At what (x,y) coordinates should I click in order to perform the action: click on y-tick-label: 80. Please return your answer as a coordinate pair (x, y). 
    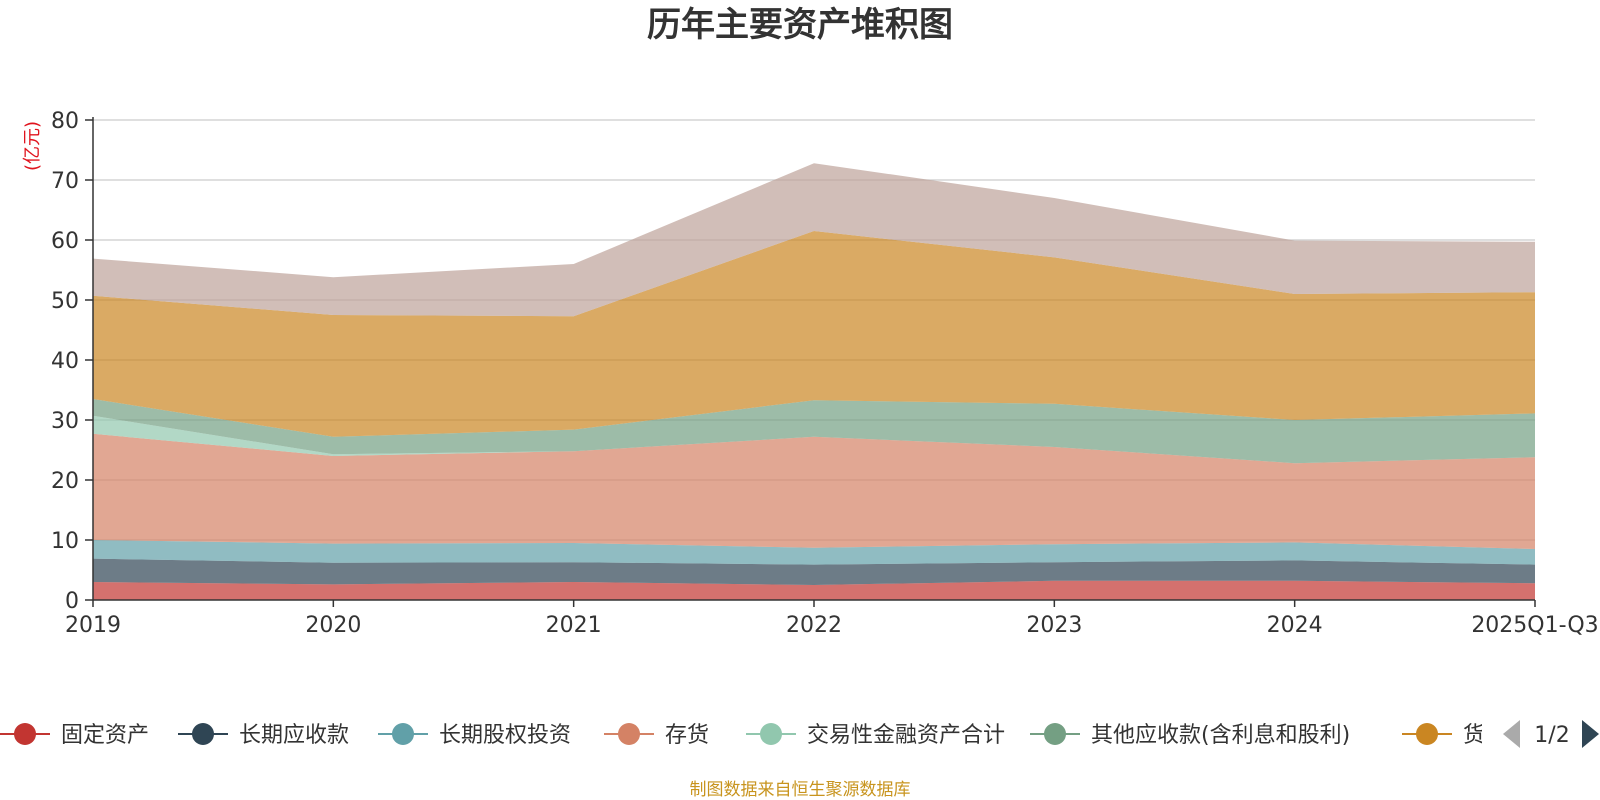
    Looking at the image, I should click on (65, 121).